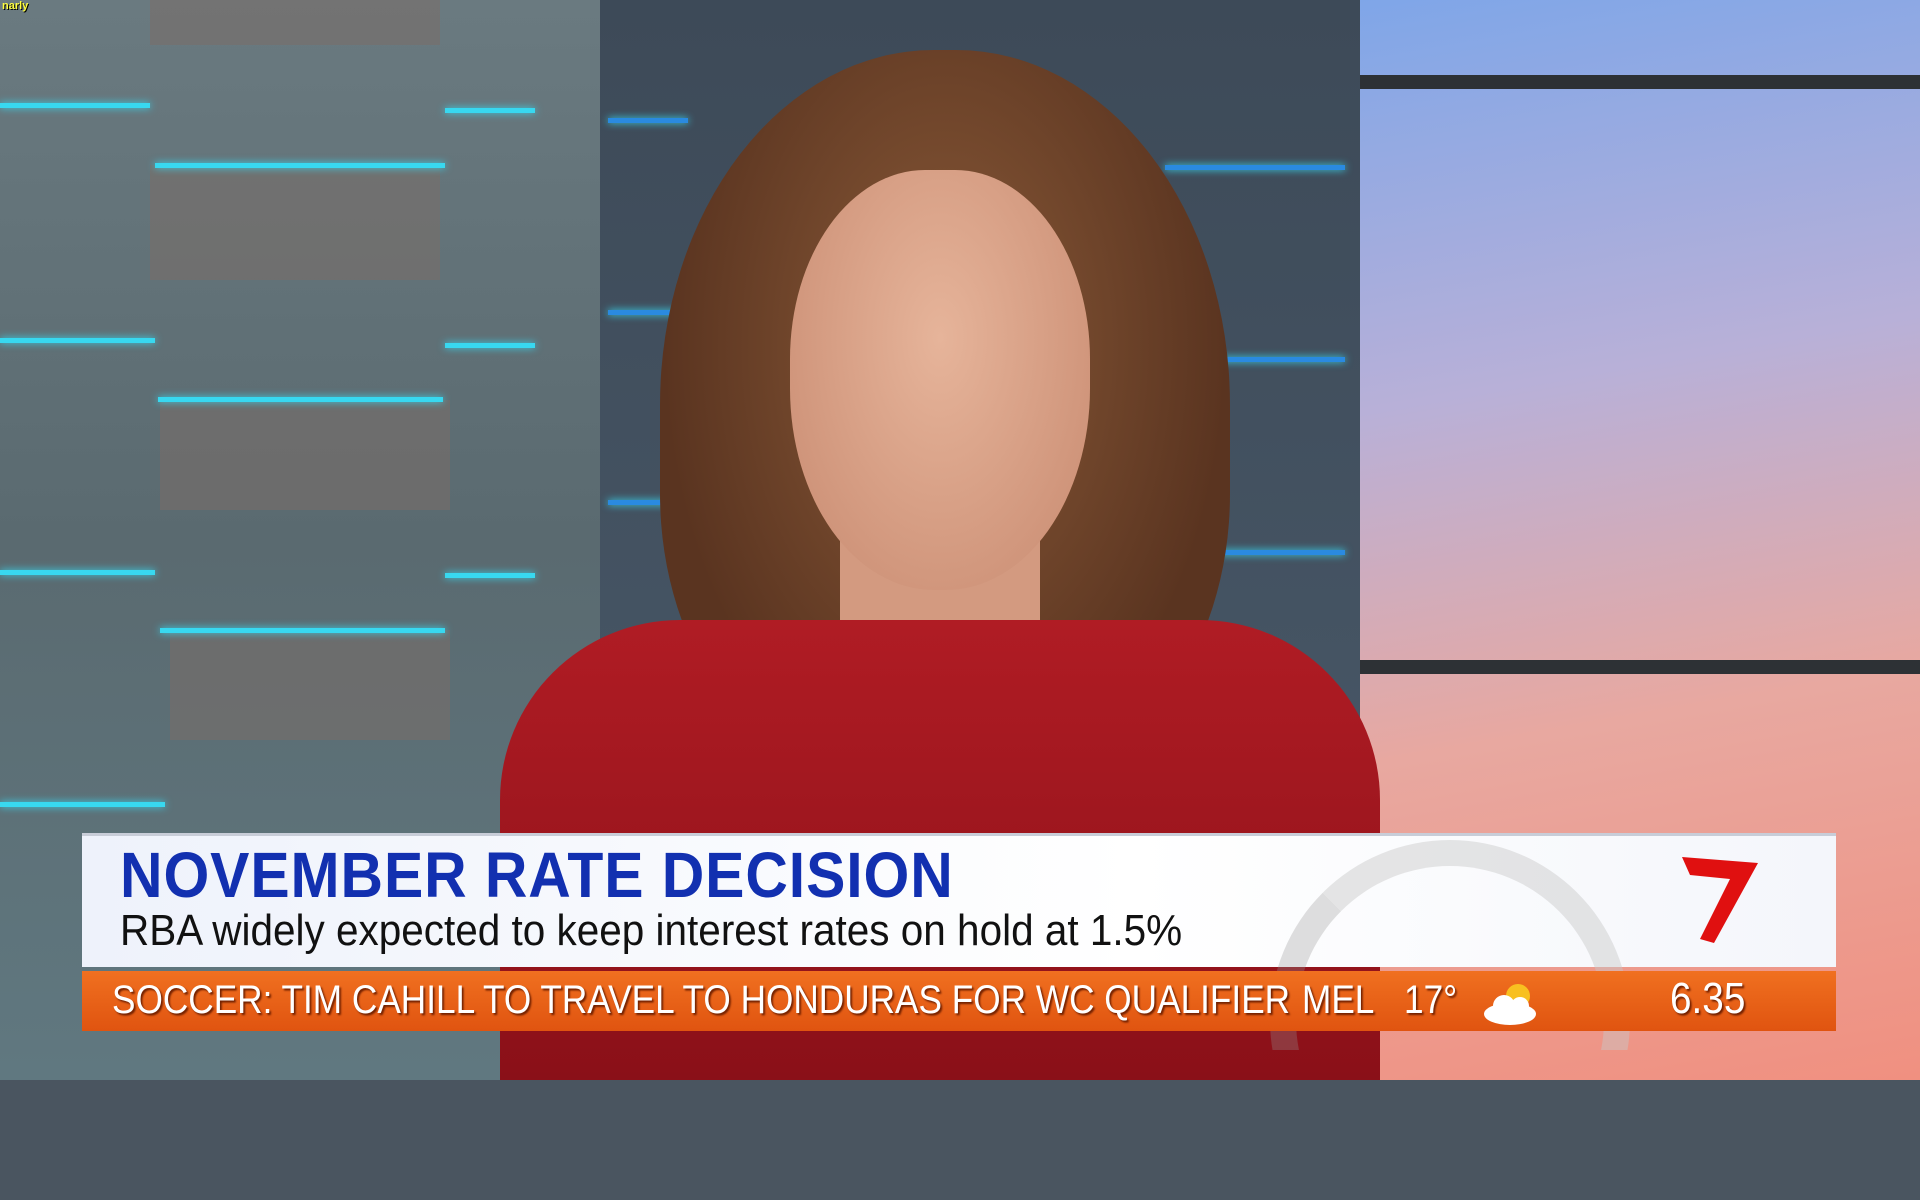  I want to click on weather-city: MEL, so click(1338, 1000).